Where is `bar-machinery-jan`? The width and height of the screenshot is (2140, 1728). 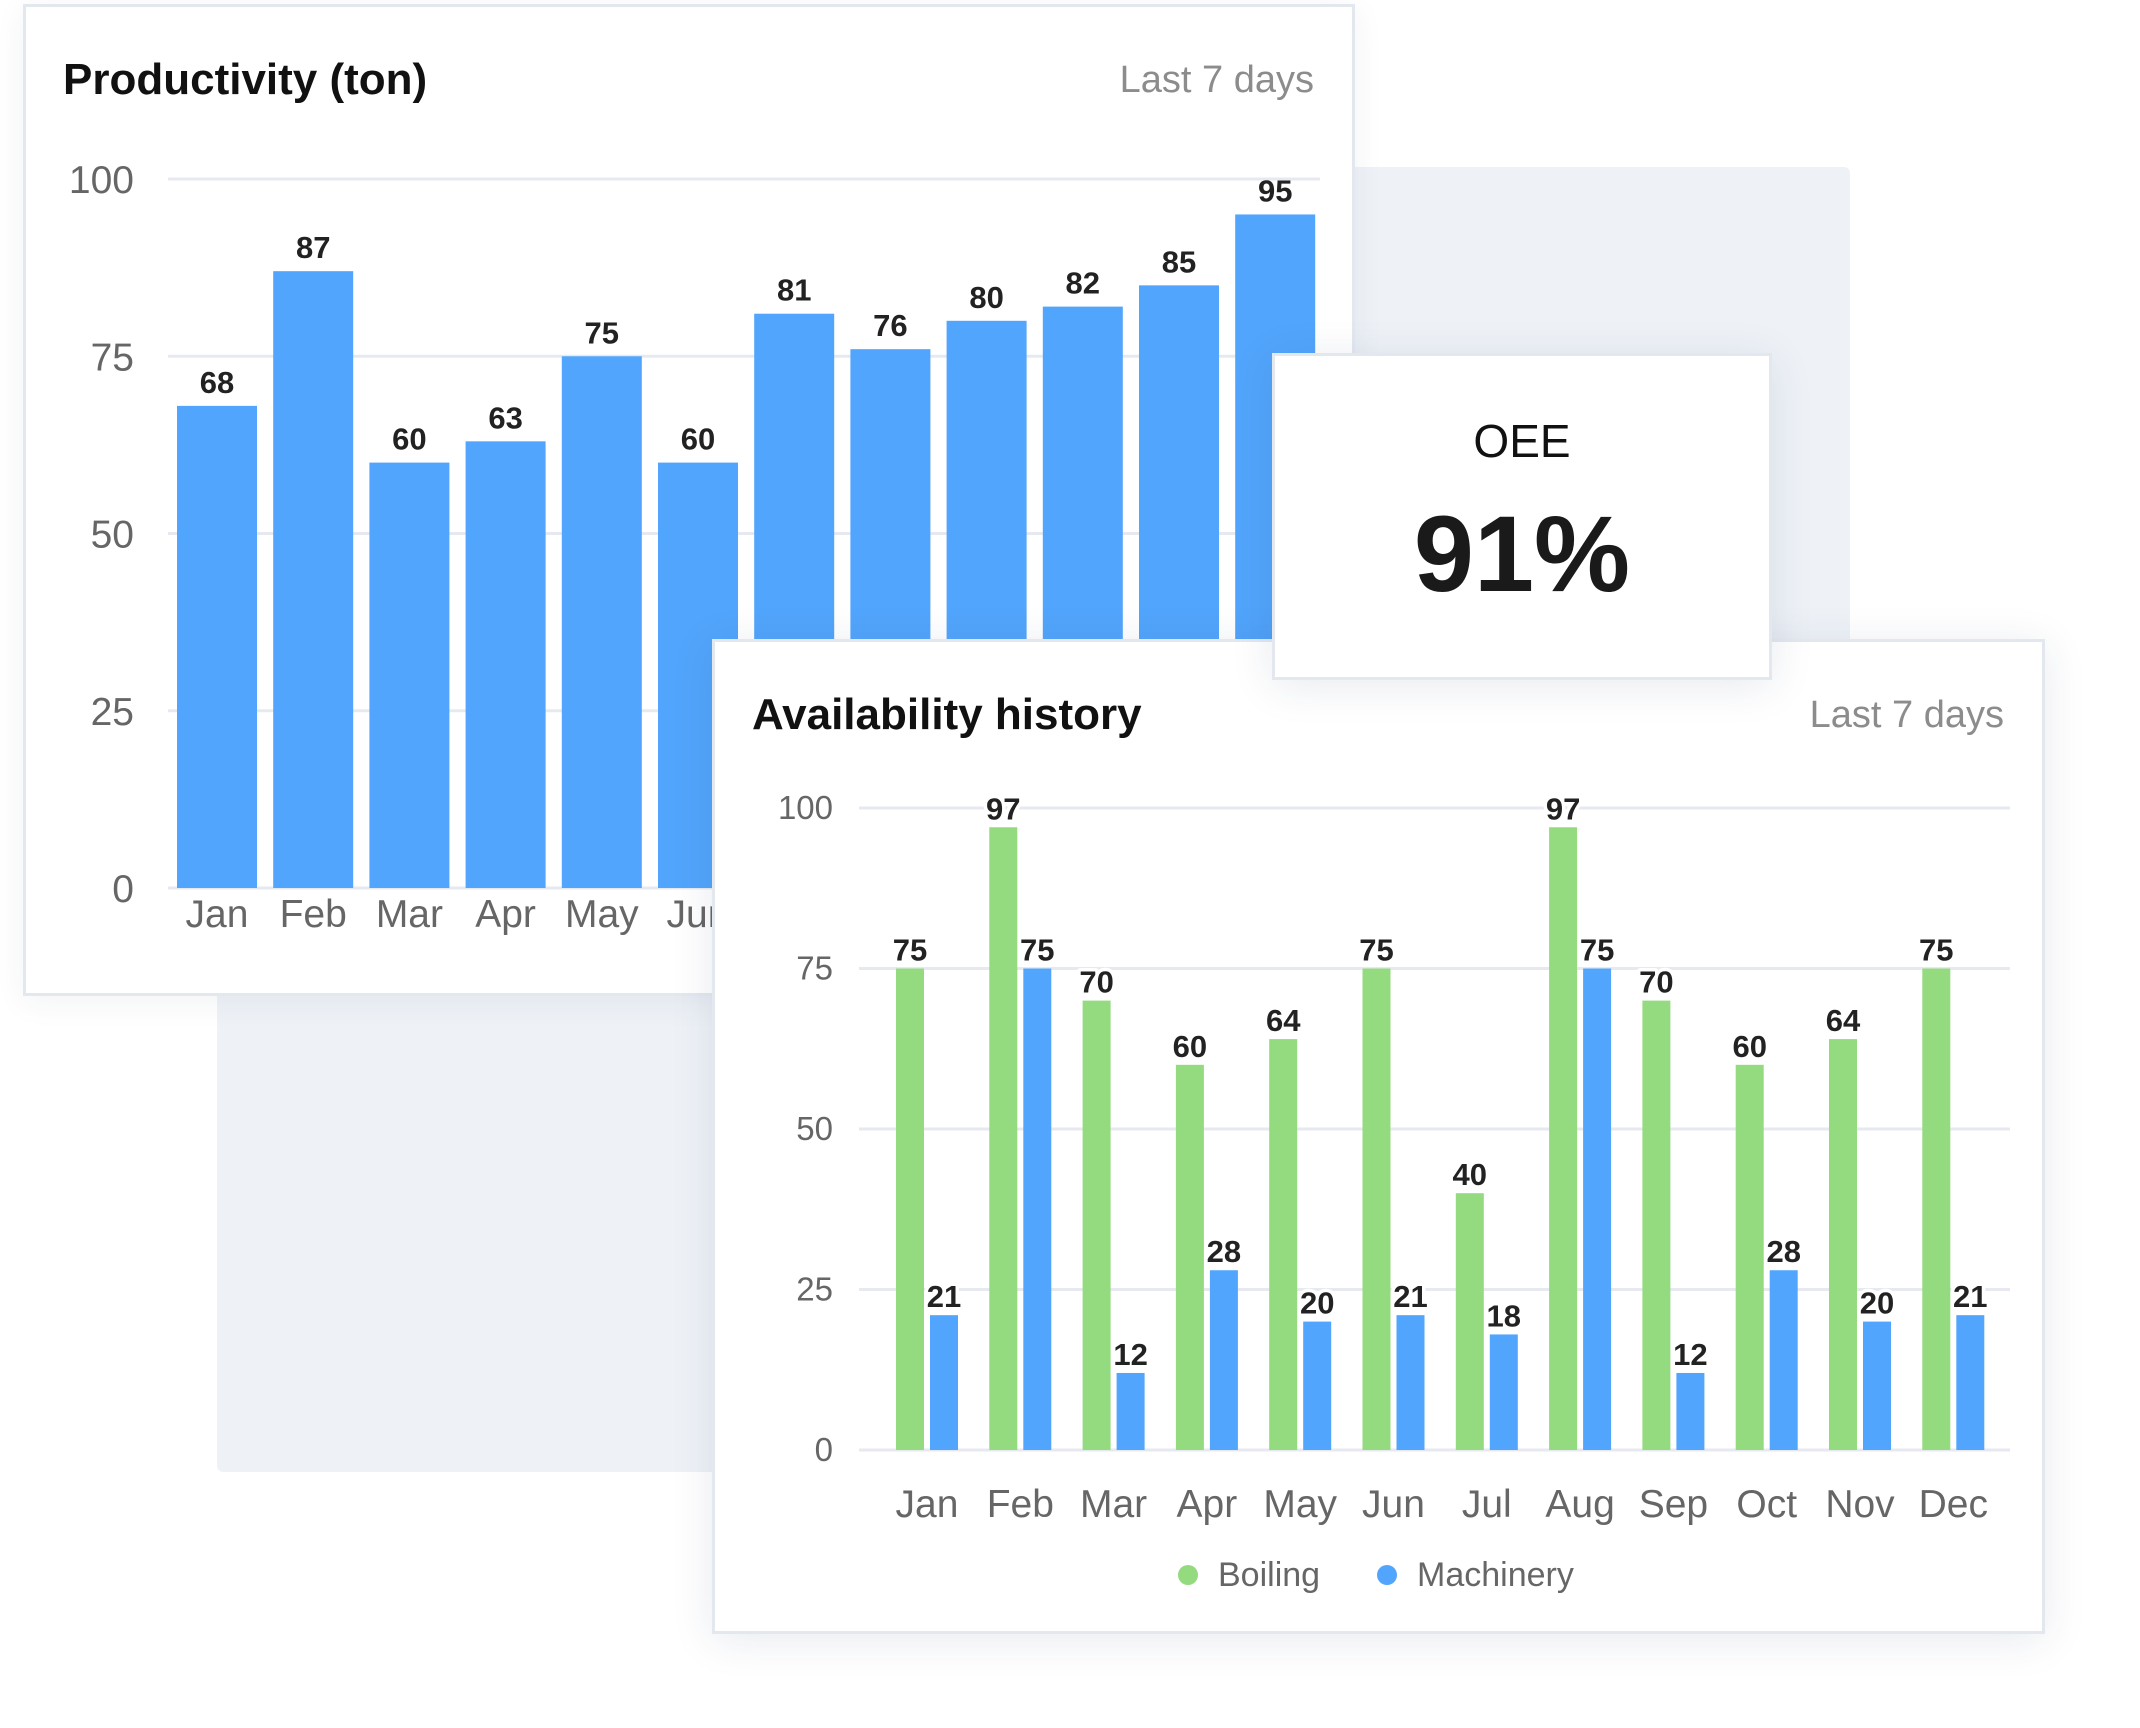 bar-machinery-jan is located at coordinates (944, 1382).